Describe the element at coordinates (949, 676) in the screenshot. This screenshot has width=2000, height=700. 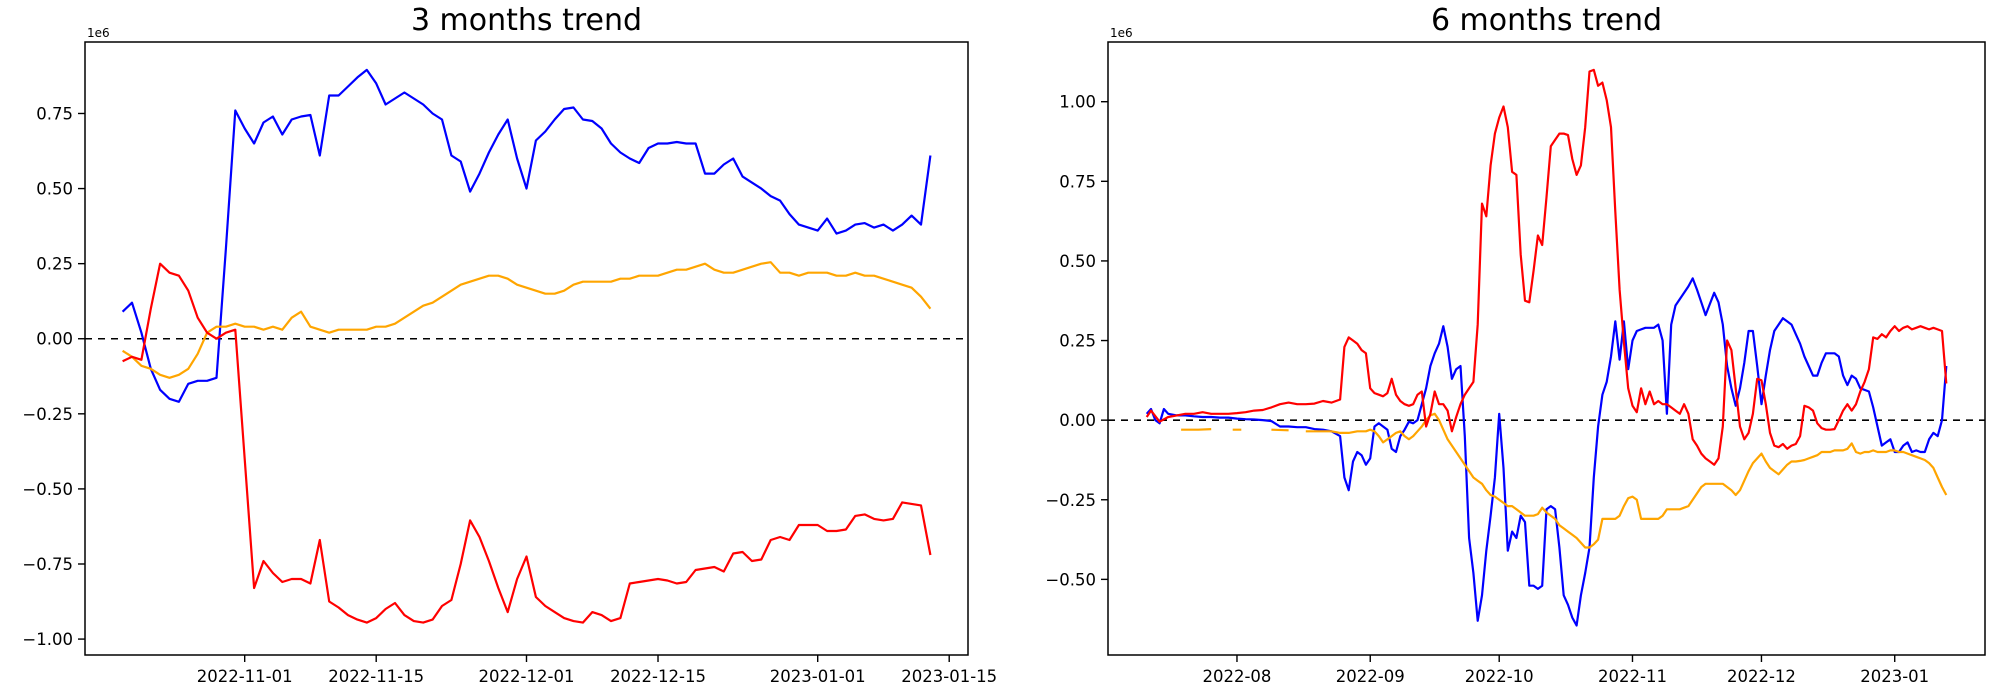
I see `x-tick-label: 2023-01-15` at that location.